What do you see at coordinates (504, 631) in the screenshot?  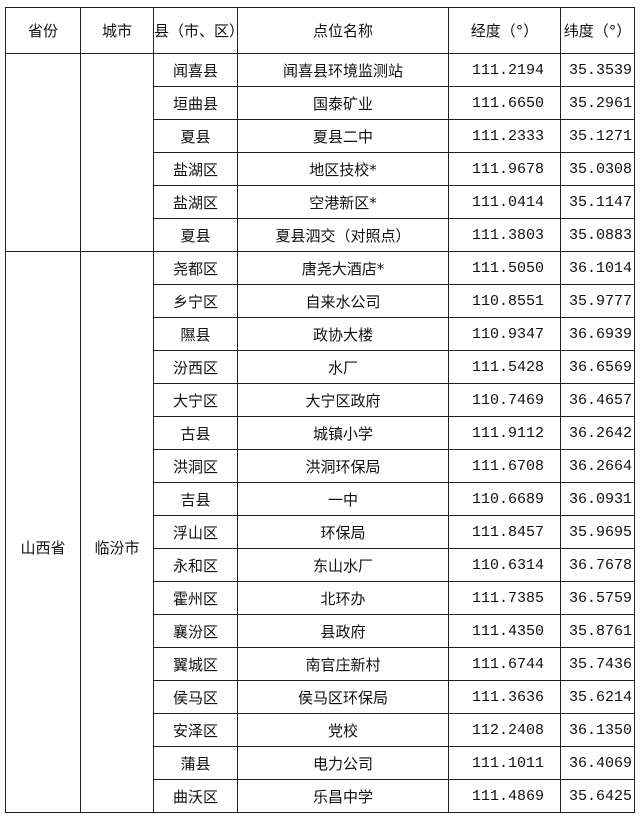 I see `longitude-cell: 111.4350` at bounding box center [504, 631].